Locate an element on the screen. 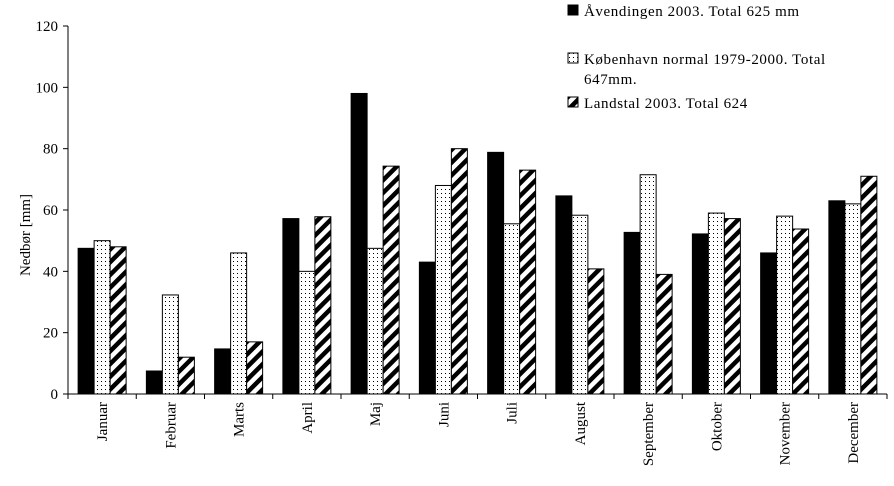 This screenshot has height=486, width=894. y-tick-label: 20 is located at coordinates (50, 334).